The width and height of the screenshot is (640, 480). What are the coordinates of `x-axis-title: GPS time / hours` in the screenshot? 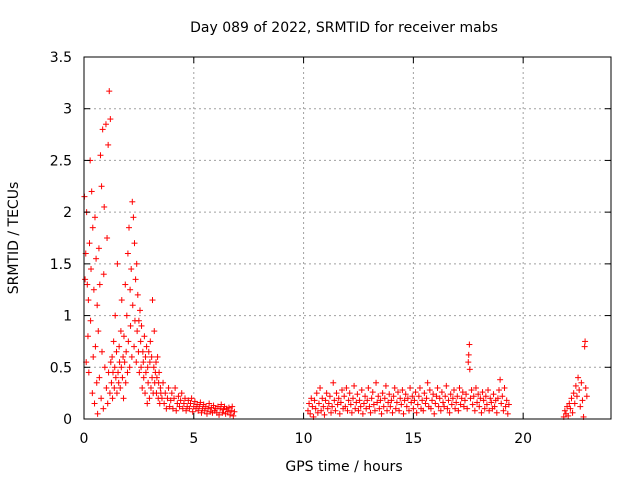 It's located at (343, 467).